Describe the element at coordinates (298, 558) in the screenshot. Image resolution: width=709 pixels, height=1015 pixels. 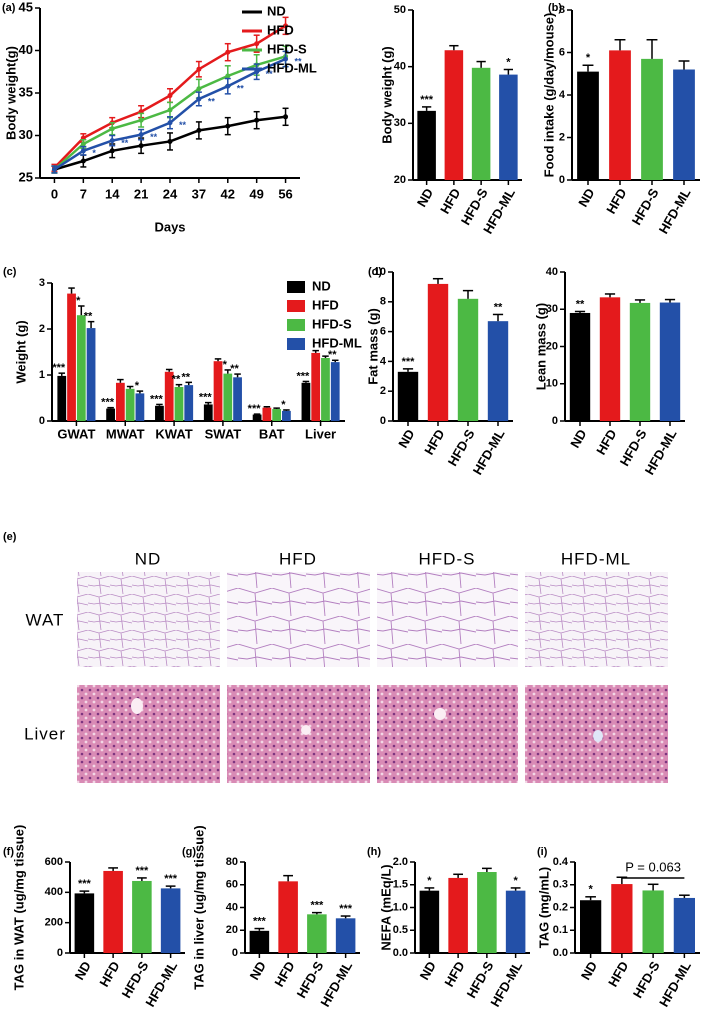
I see `column-header: HFD` at that location.